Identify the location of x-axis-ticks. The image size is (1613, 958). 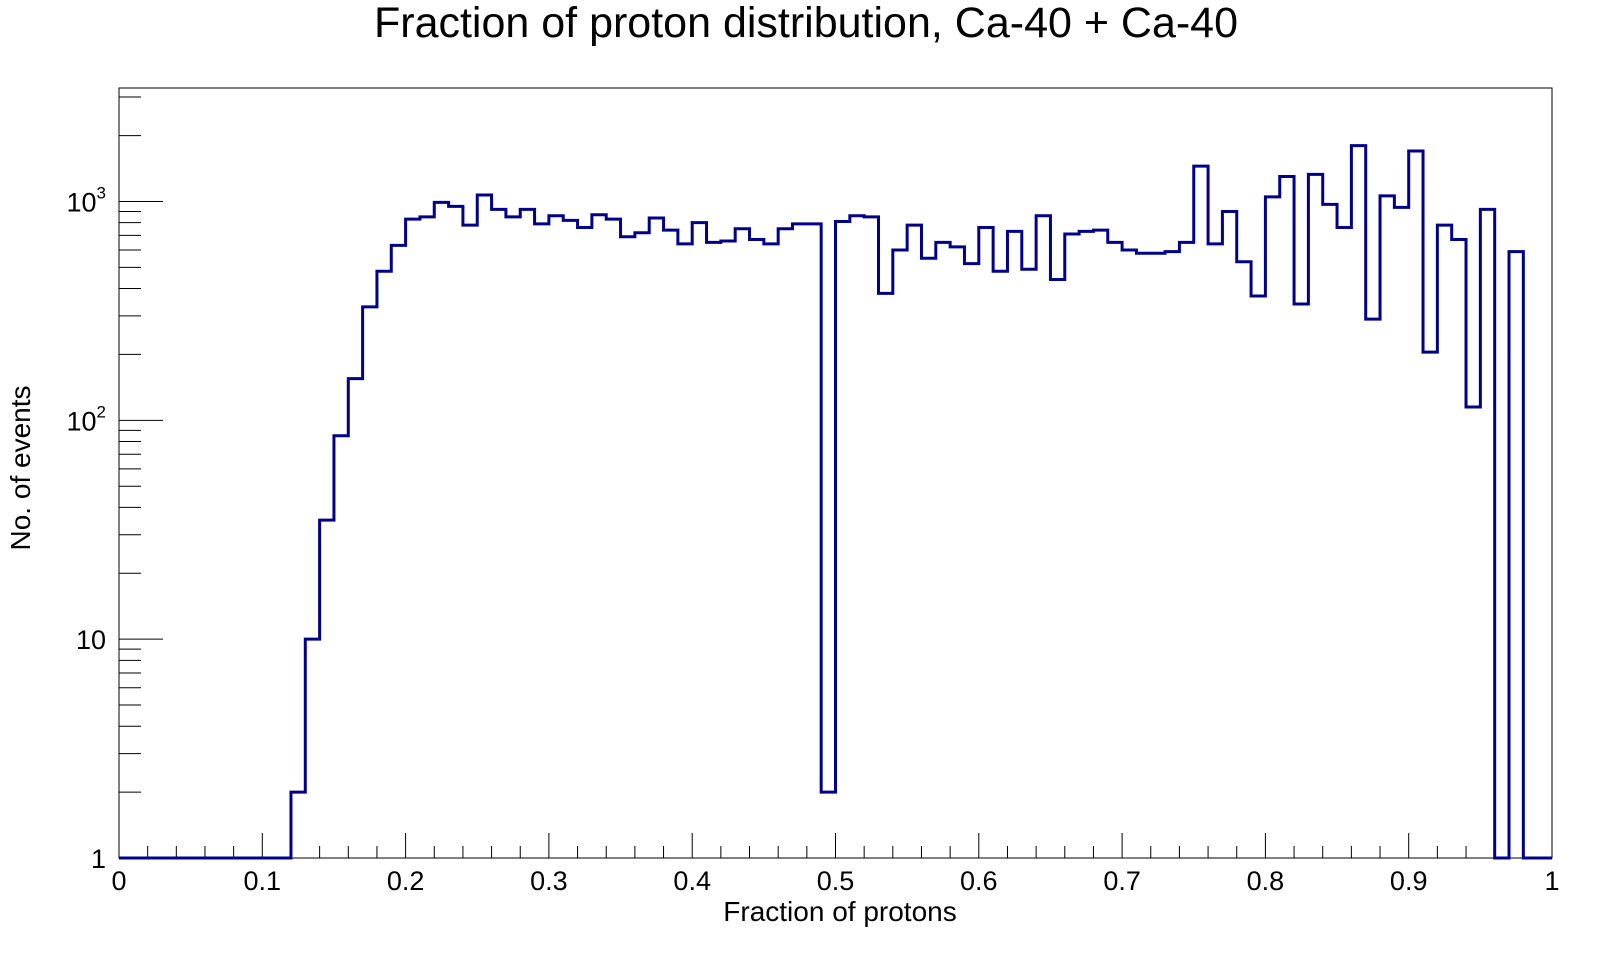
(835, 845).